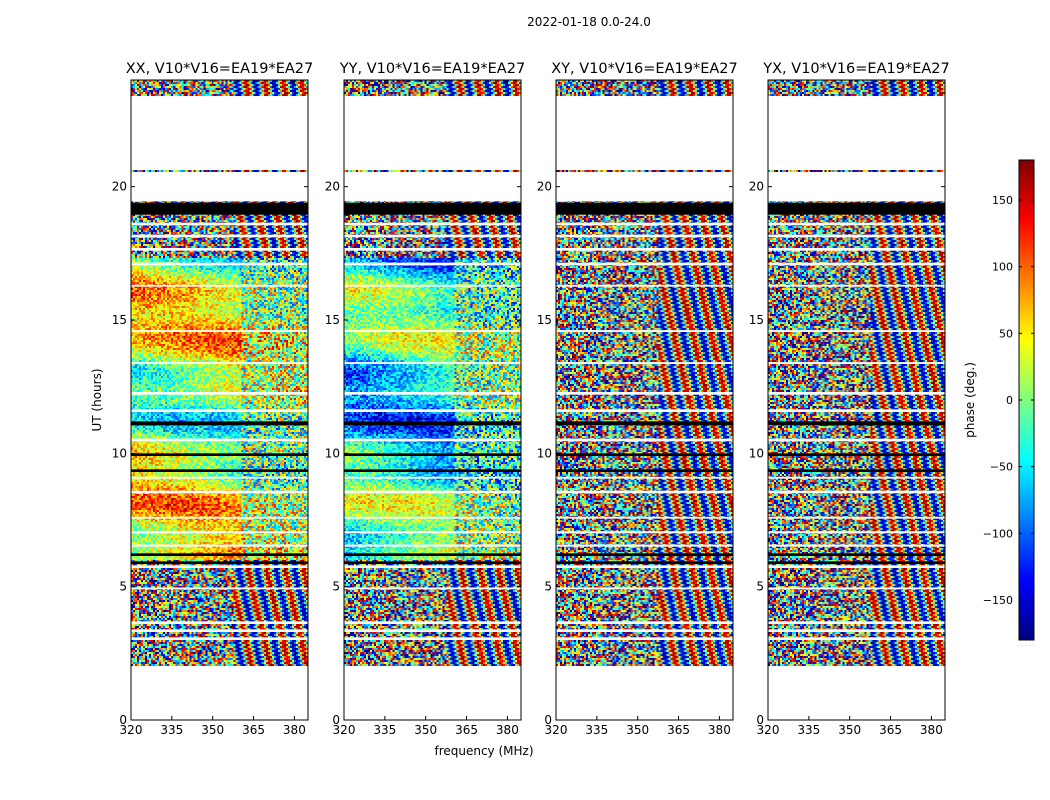 The height and width of the screenshot is (800, 1050). What do you see at coordinates (756, 320) in the screenshot?
I see `ytick-label-yx-15: 15` at bounding box center [756, 320].